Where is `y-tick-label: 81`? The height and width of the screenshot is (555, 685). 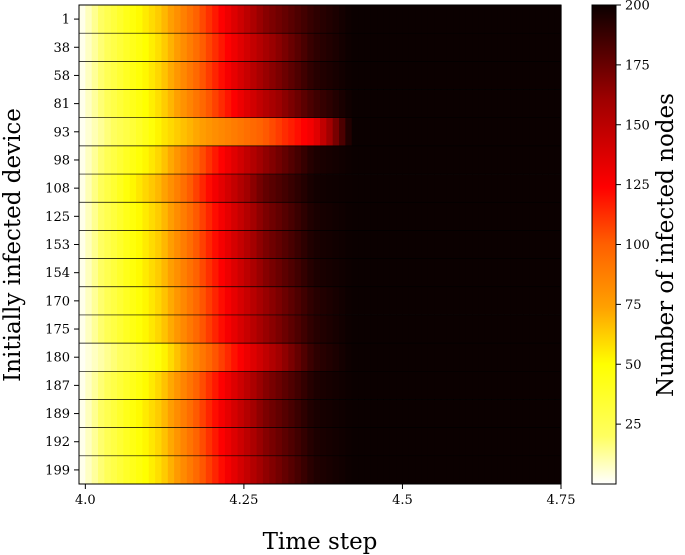 y-tick-label: 81 is located at coordinates (61, 104).